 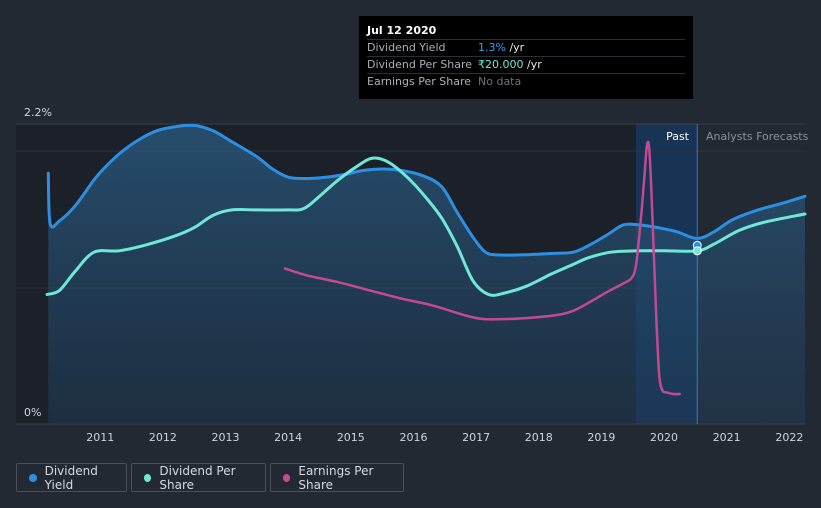 What do you see at coordinates (501, 47) in the screenshot?
I see `tooltip-value: 1.3% /yr` at bounding box center [501, 47].